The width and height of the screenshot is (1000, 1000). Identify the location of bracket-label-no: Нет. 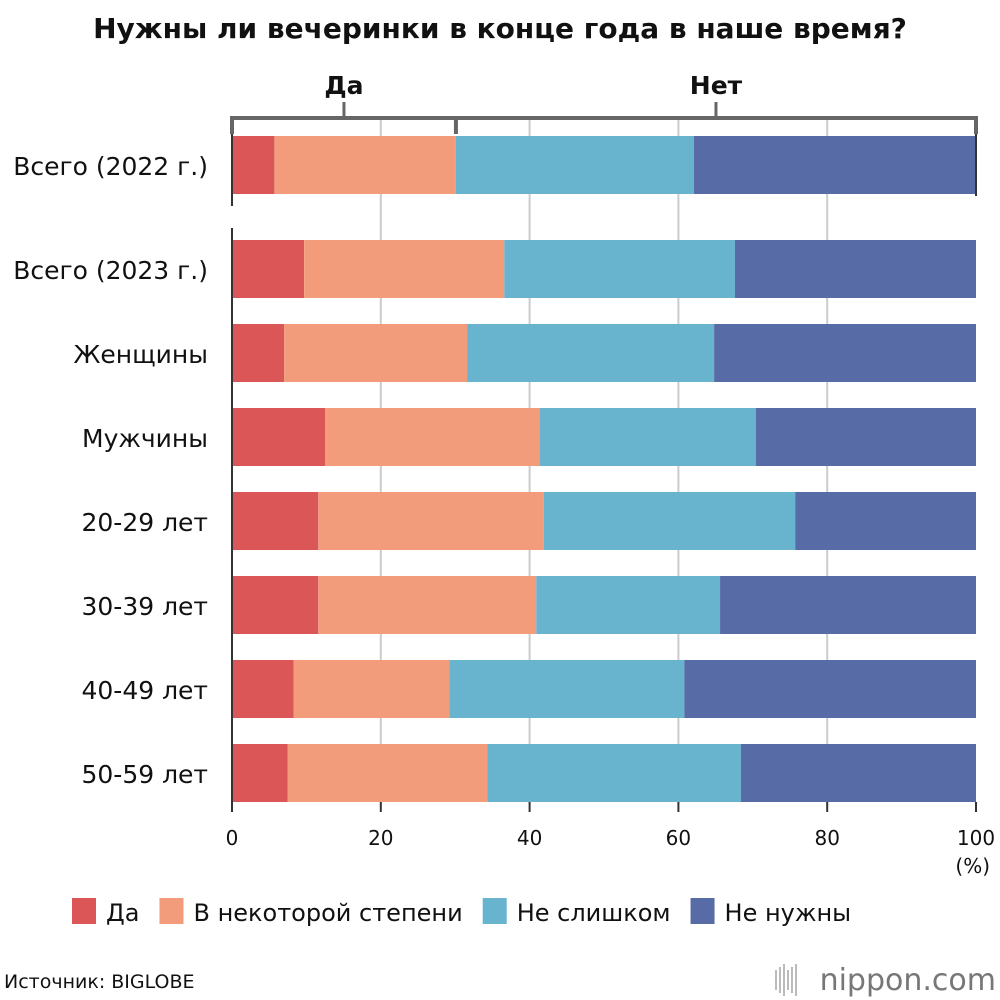
(716, 85).